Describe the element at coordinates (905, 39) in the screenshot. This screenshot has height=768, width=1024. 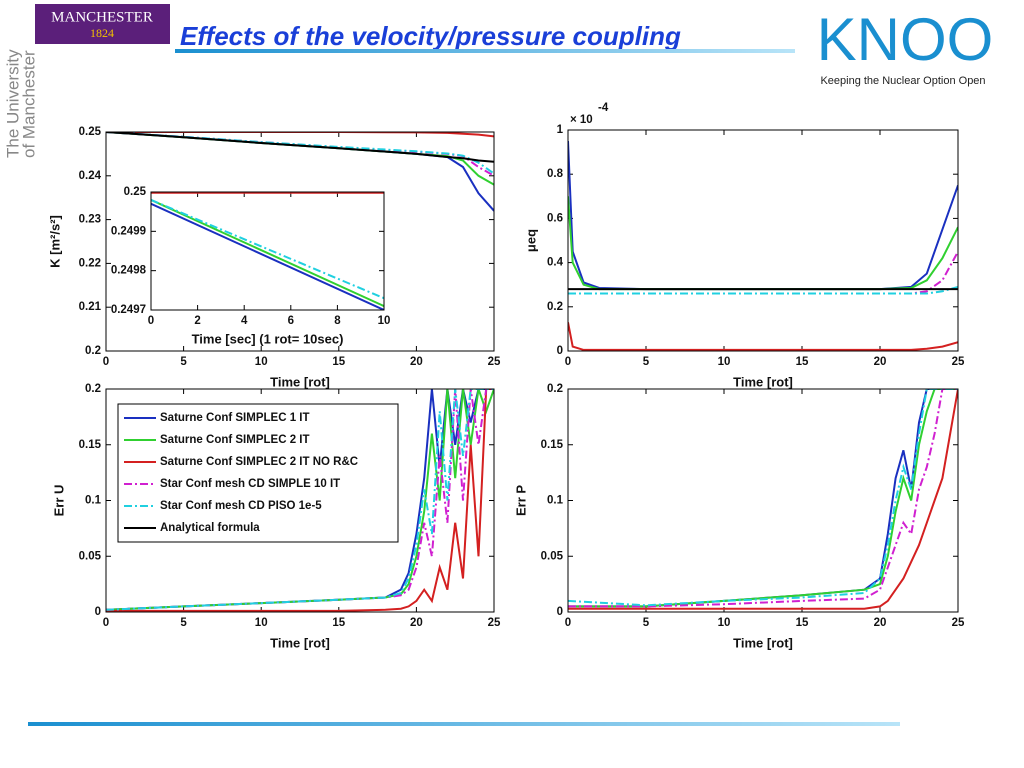
I see `knoo-logo: KNOO` at that location.